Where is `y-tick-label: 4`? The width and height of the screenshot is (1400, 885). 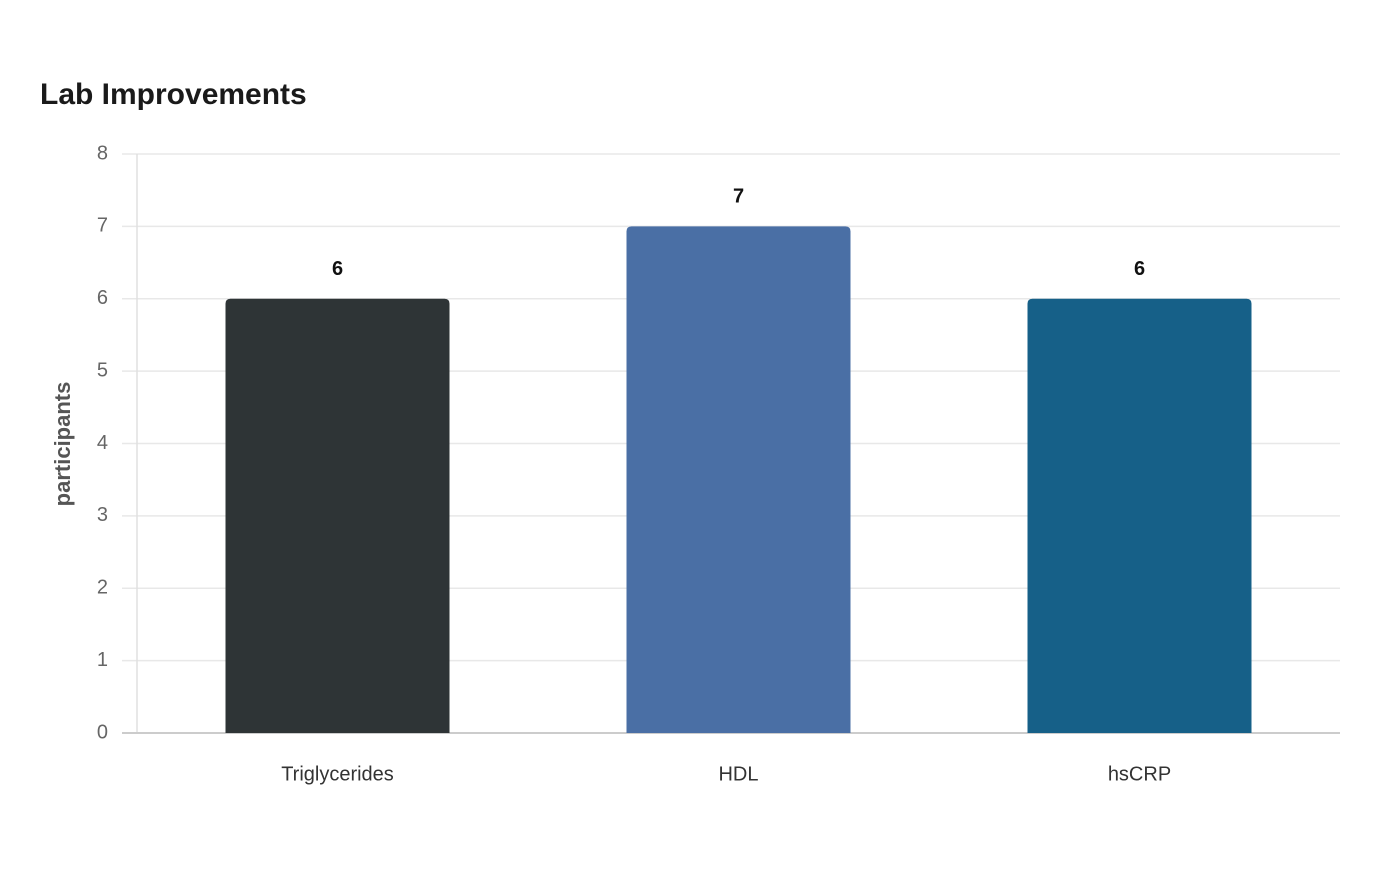 y-tick-label: 4 is located at coordinates (102, 443).